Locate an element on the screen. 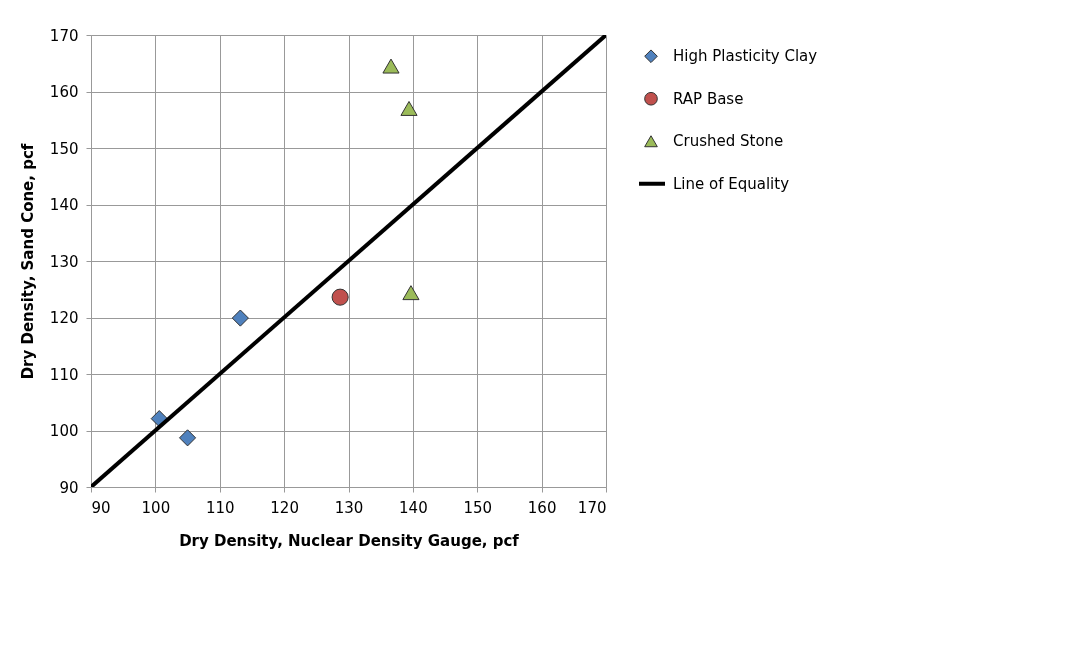 This screenshot has height=655, width=1078. x-tick-label: 110 is located at coordinates (220, 507).